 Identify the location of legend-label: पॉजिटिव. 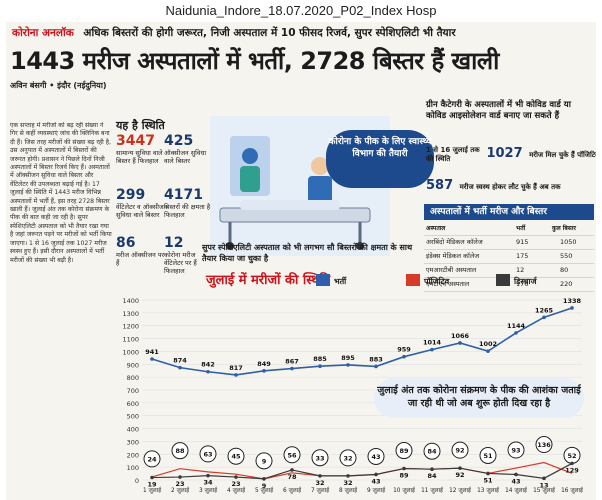
(436, 281).